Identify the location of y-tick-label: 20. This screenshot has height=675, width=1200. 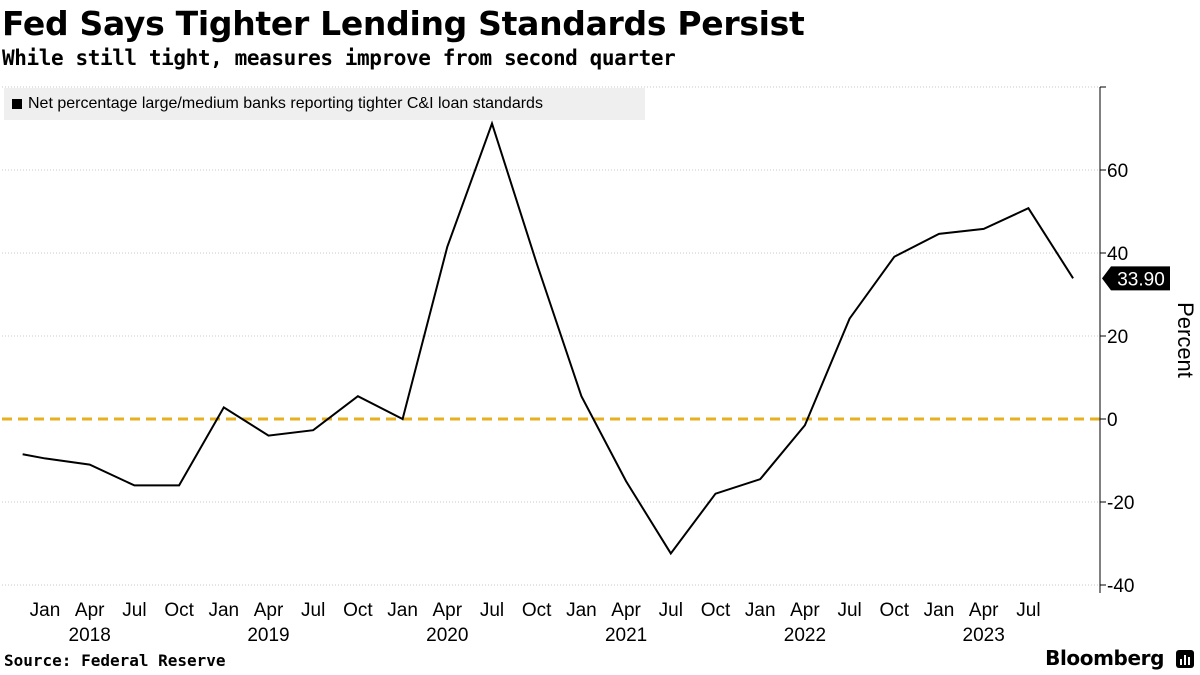
(1117, 337).